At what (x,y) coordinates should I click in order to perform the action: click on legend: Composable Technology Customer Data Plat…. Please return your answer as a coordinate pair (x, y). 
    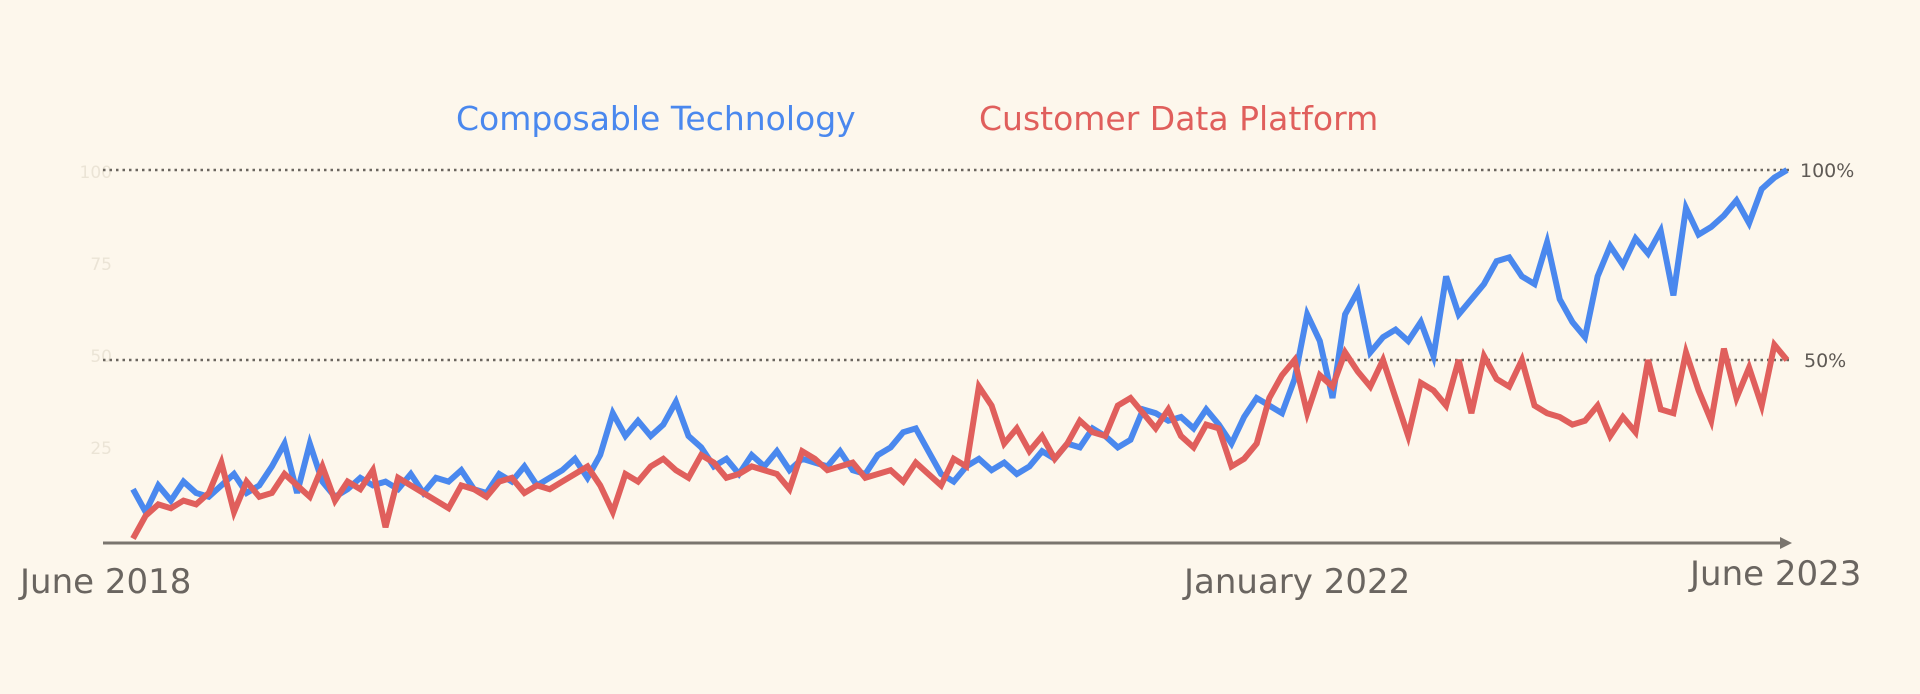
    Looking at the image, I should click on (917, 118).